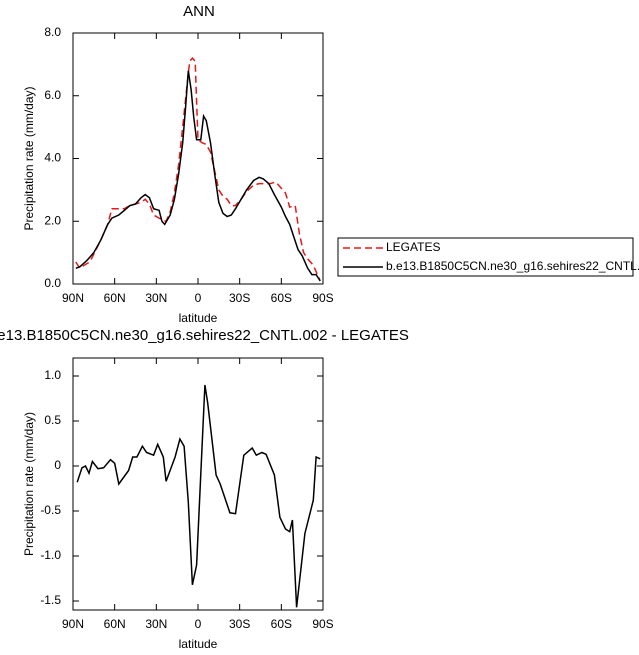 This screenshot has height=655, width=639. Describe the element at coordinates (52, 95) in the screenshot. I see `y-tick-label: 6.0` at that location.